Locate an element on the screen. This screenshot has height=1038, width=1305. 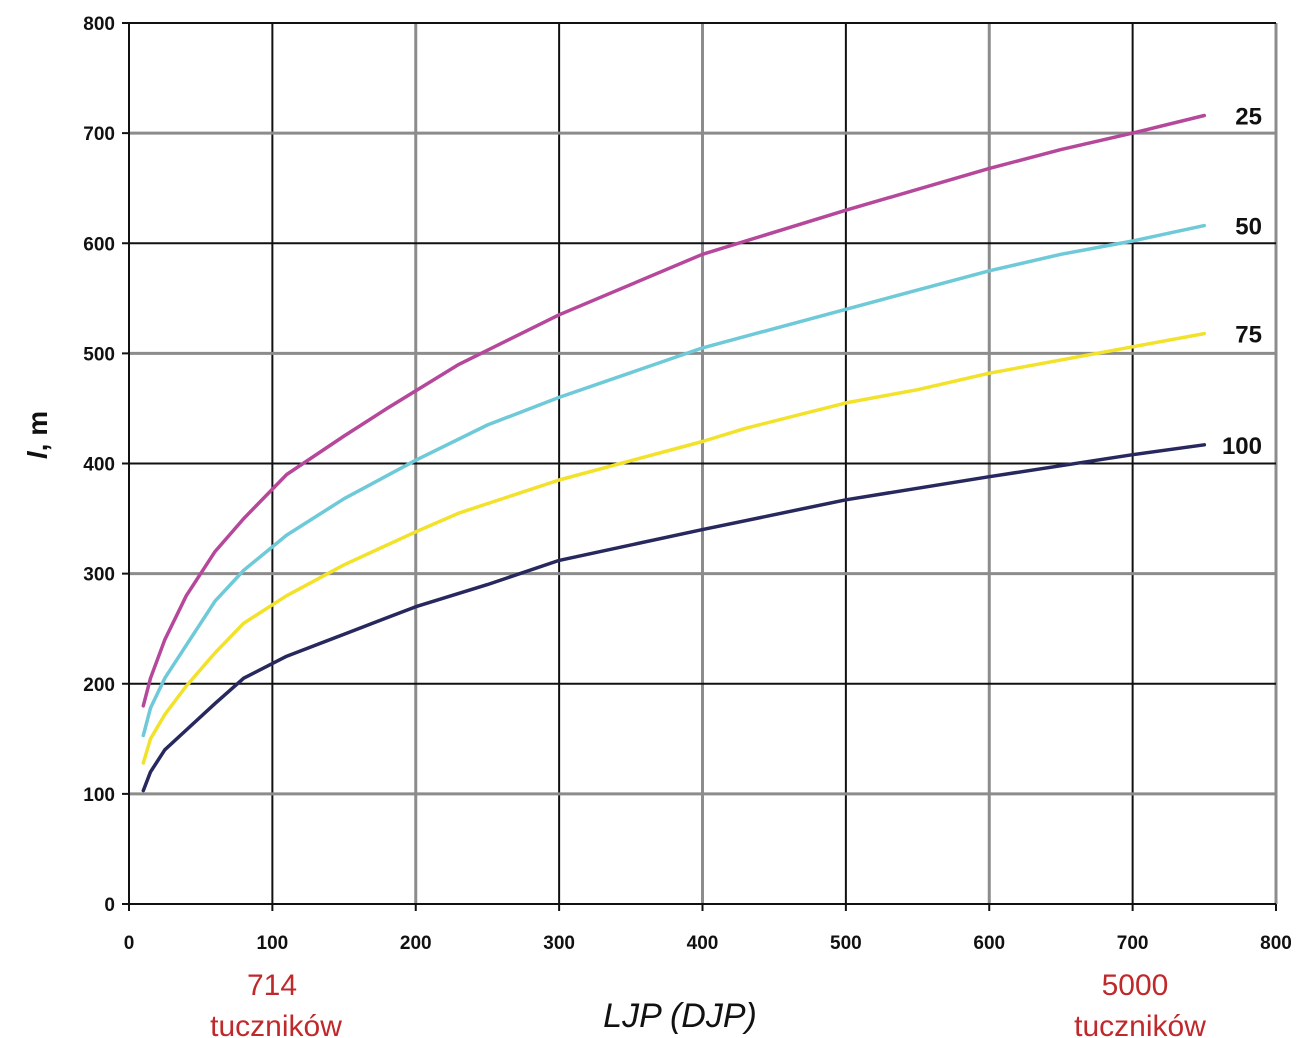
x-tick-label-0: 0 is located at coordinates (129, 943).